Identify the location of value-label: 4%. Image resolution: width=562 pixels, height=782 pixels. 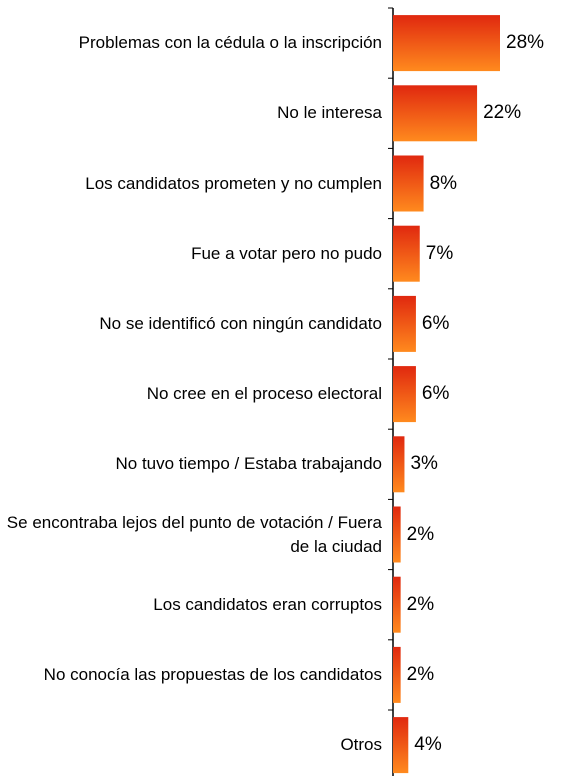
(428, 745).